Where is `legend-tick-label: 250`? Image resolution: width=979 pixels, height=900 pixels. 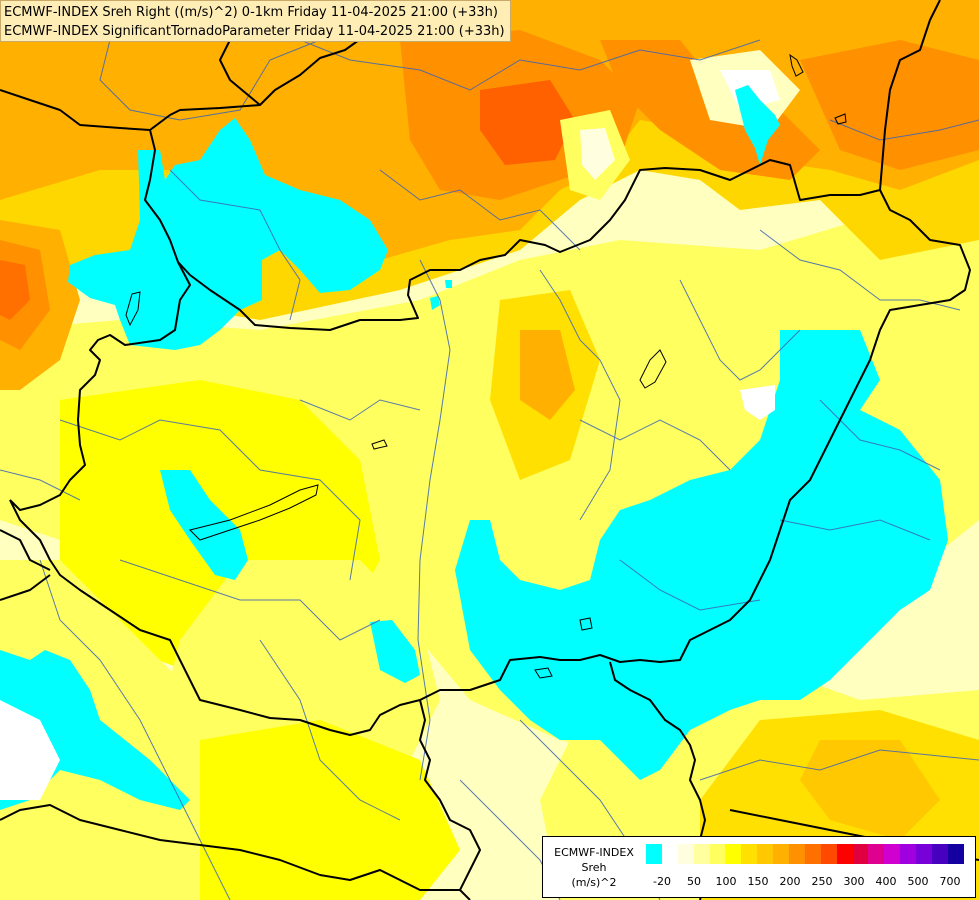 legend-tick-label: 250 is located at coordinates (822, 881).